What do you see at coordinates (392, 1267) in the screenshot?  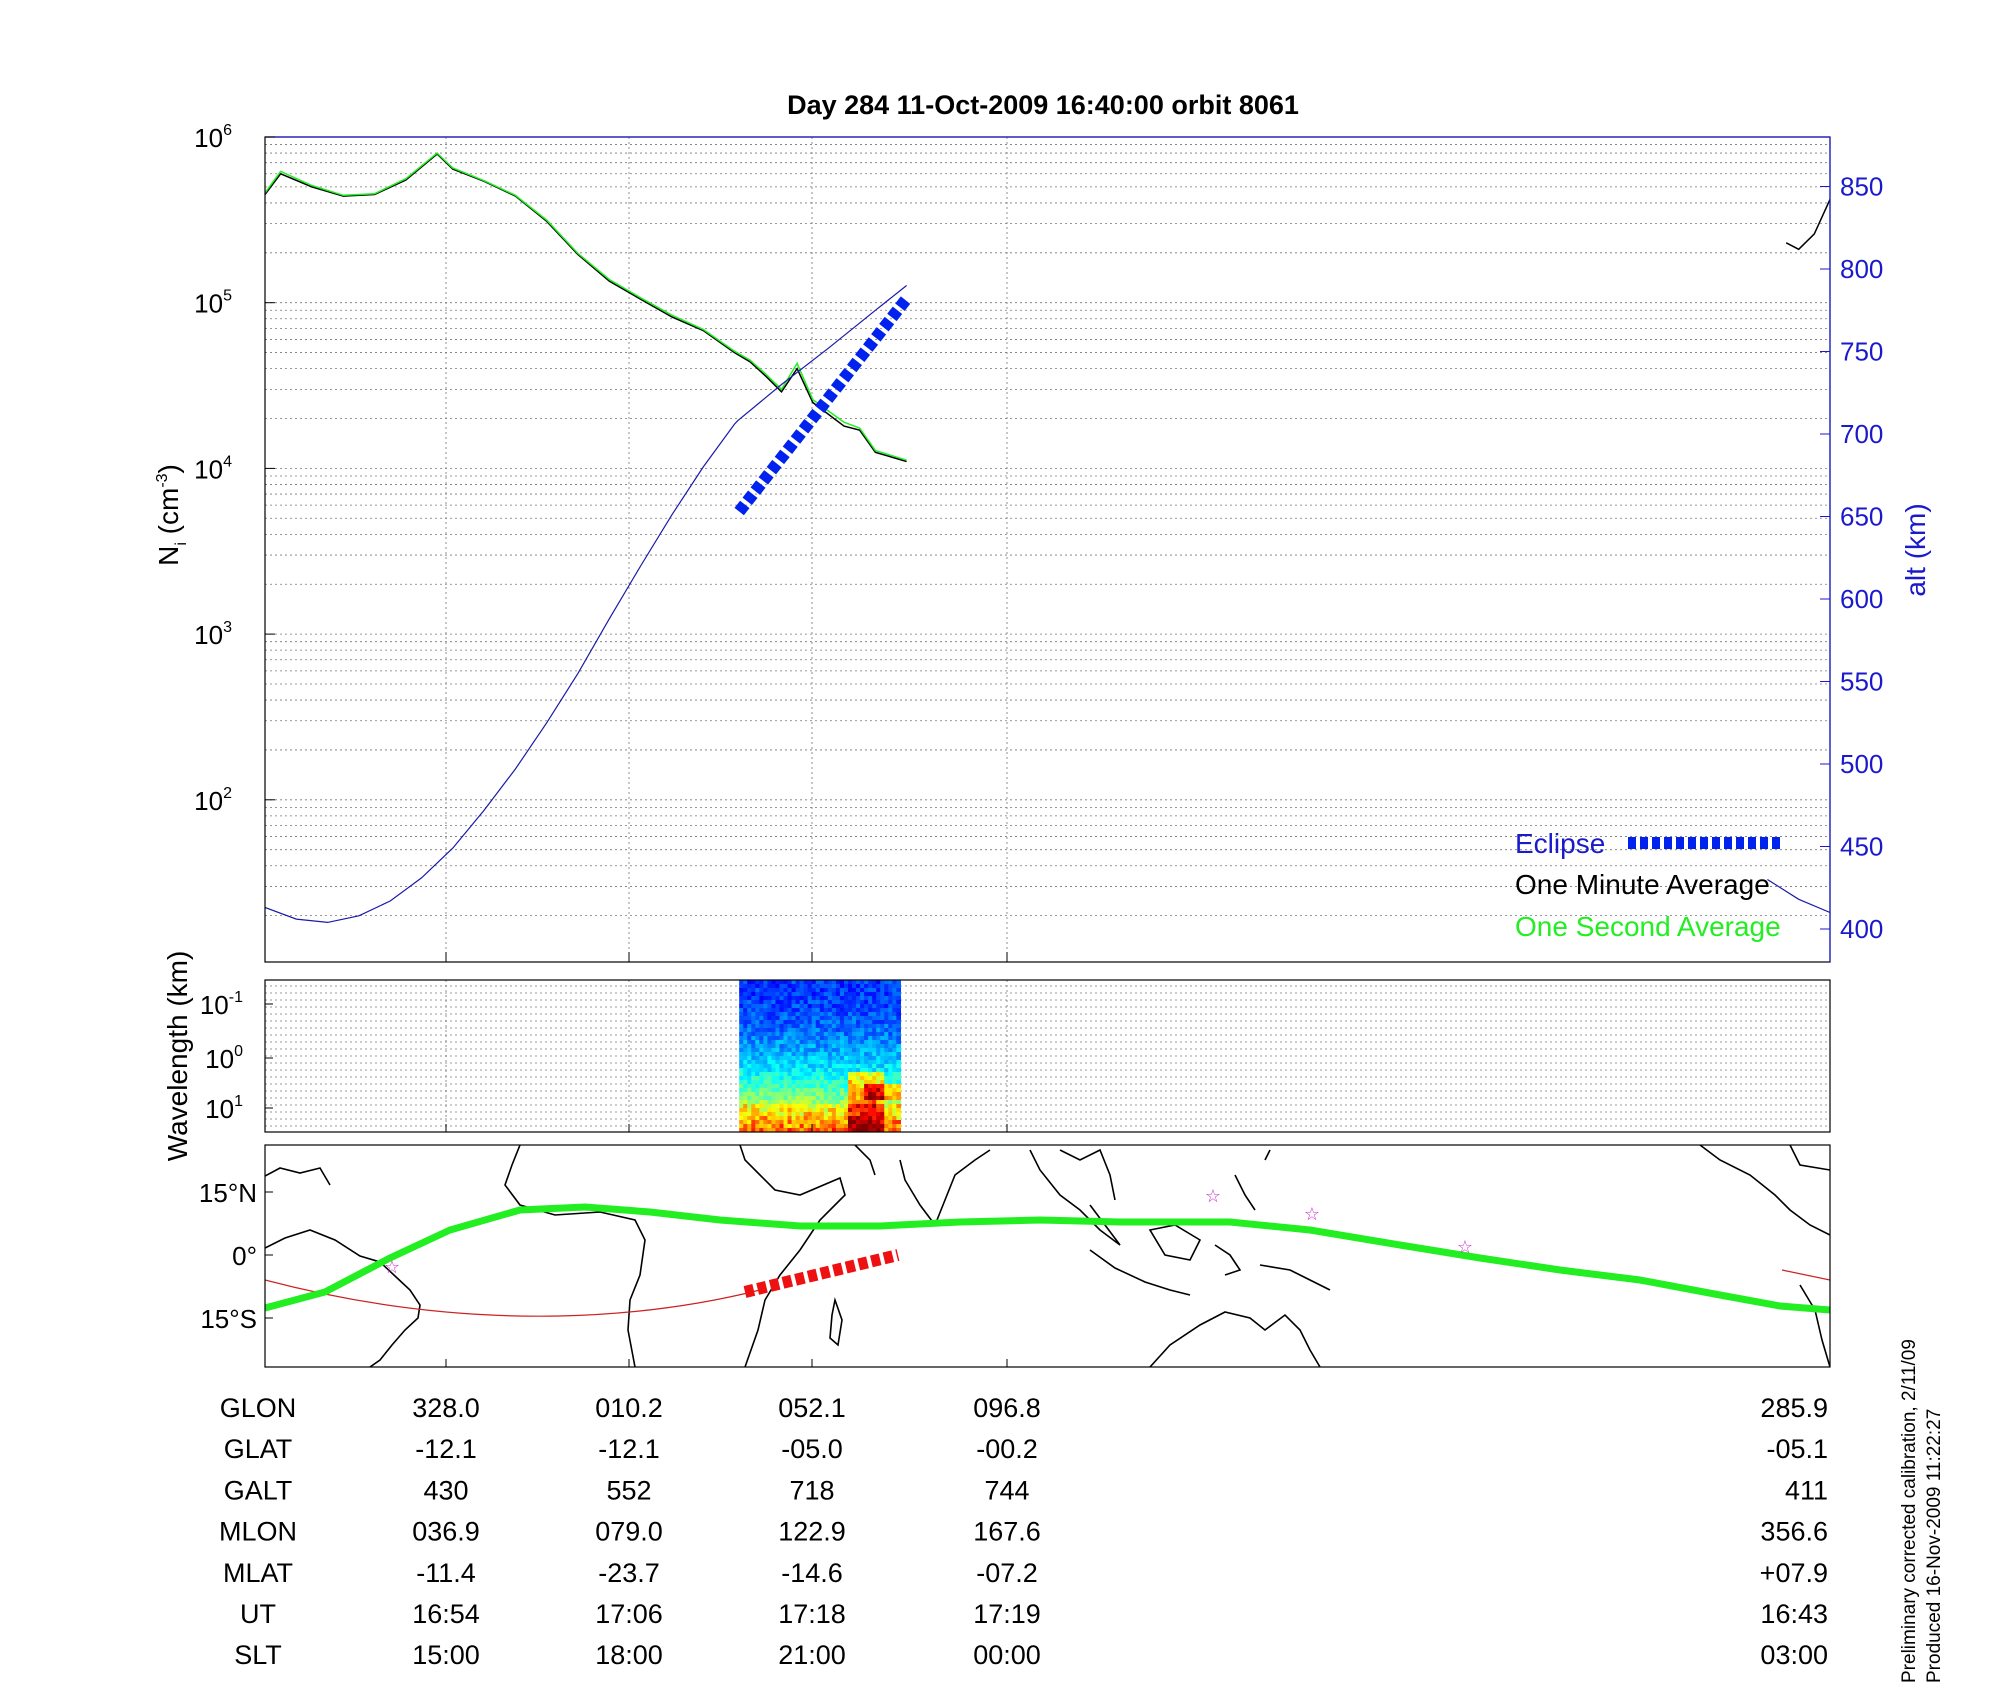 I see `magnetic-star-icon: ☆` at bounding box center [392, 1267].